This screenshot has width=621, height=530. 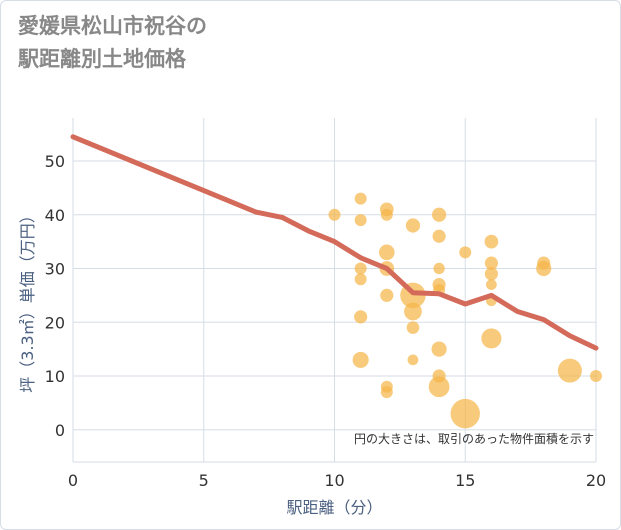 I want to click on chart-title-line-1: 愛媛県松山市祝谷の, so click(x=112, y=26).